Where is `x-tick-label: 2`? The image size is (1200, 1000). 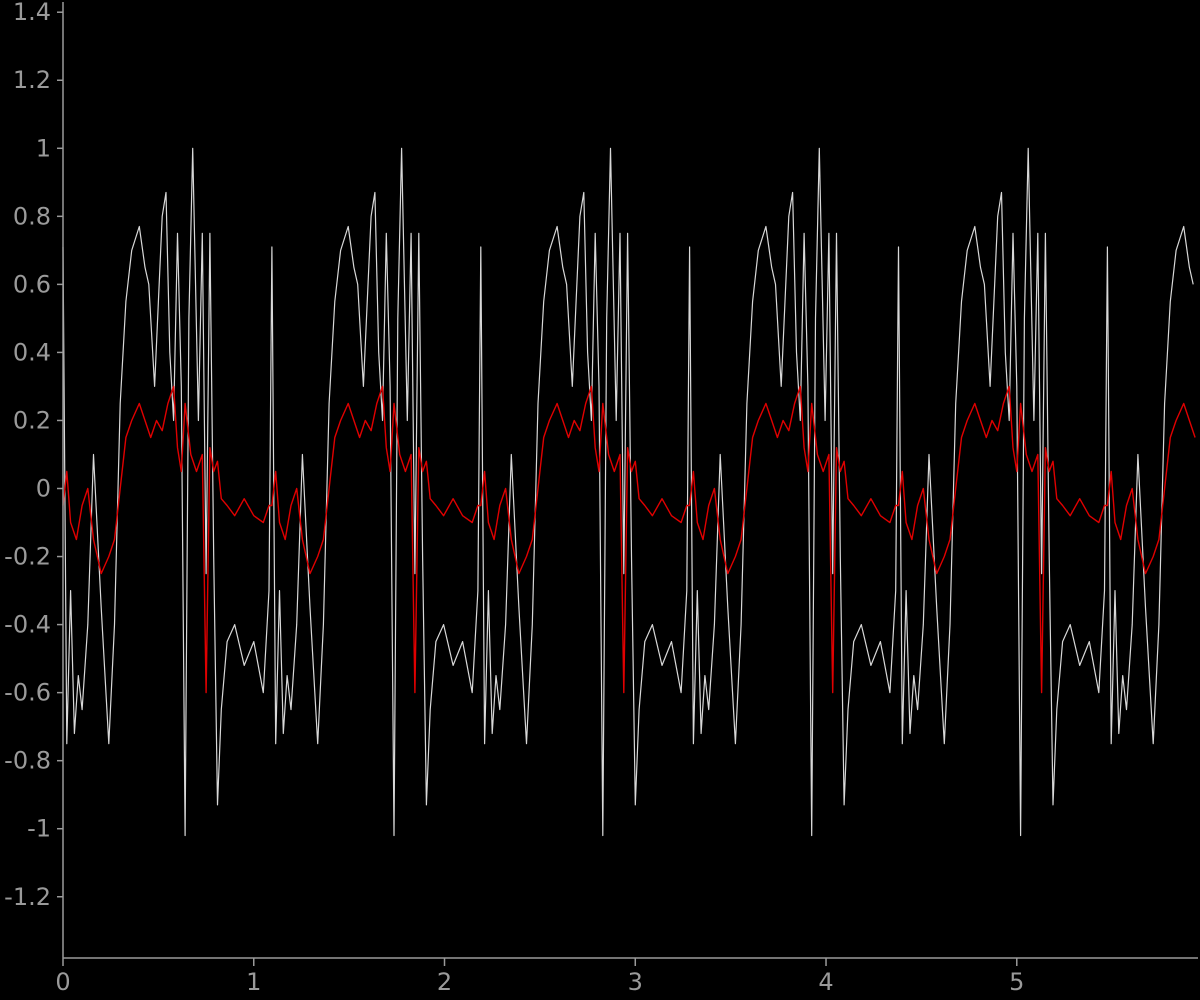 x-tick-label: 2 is located at coordinates (444, 982).